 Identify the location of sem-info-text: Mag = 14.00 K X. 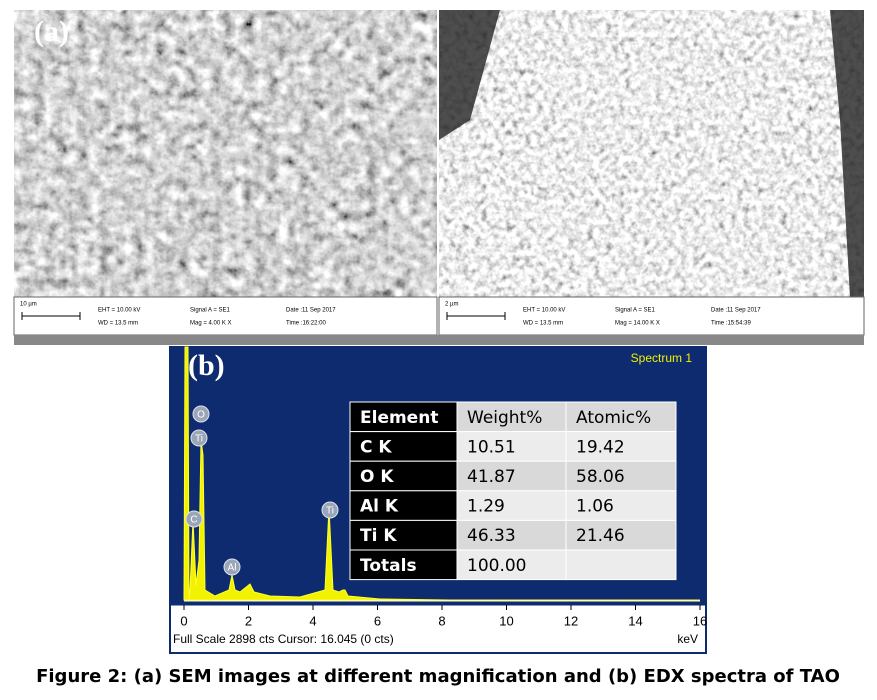
(637, 324).